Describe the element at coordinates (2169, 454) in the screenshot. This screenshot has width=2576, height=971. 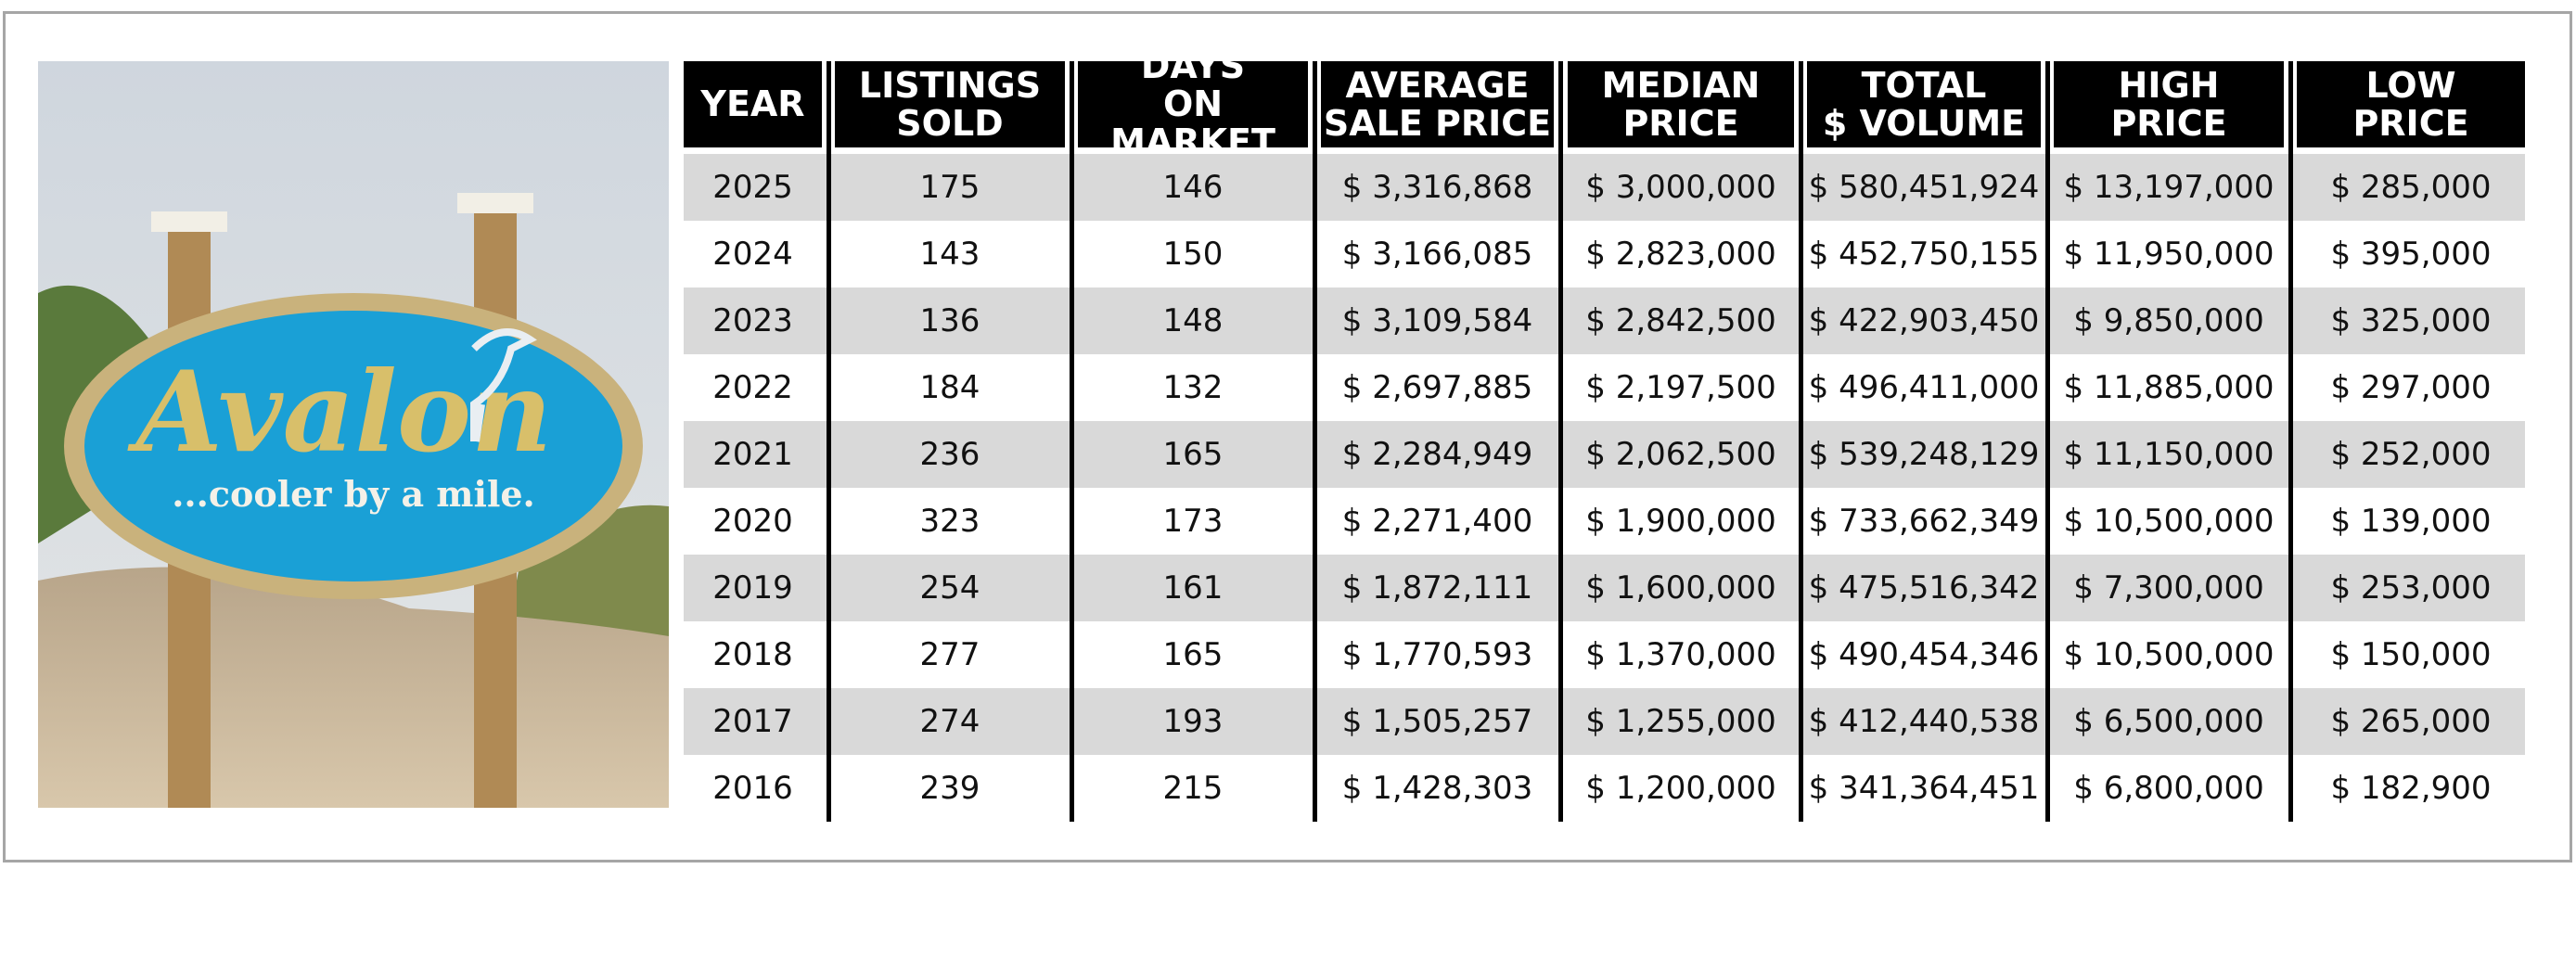
I see `table-cell: $ 11,150,000` at that location.